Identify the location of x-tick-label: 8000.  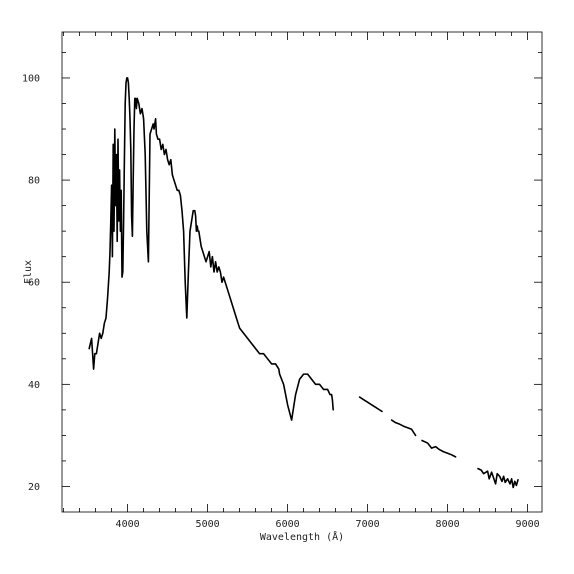
(448, 524).